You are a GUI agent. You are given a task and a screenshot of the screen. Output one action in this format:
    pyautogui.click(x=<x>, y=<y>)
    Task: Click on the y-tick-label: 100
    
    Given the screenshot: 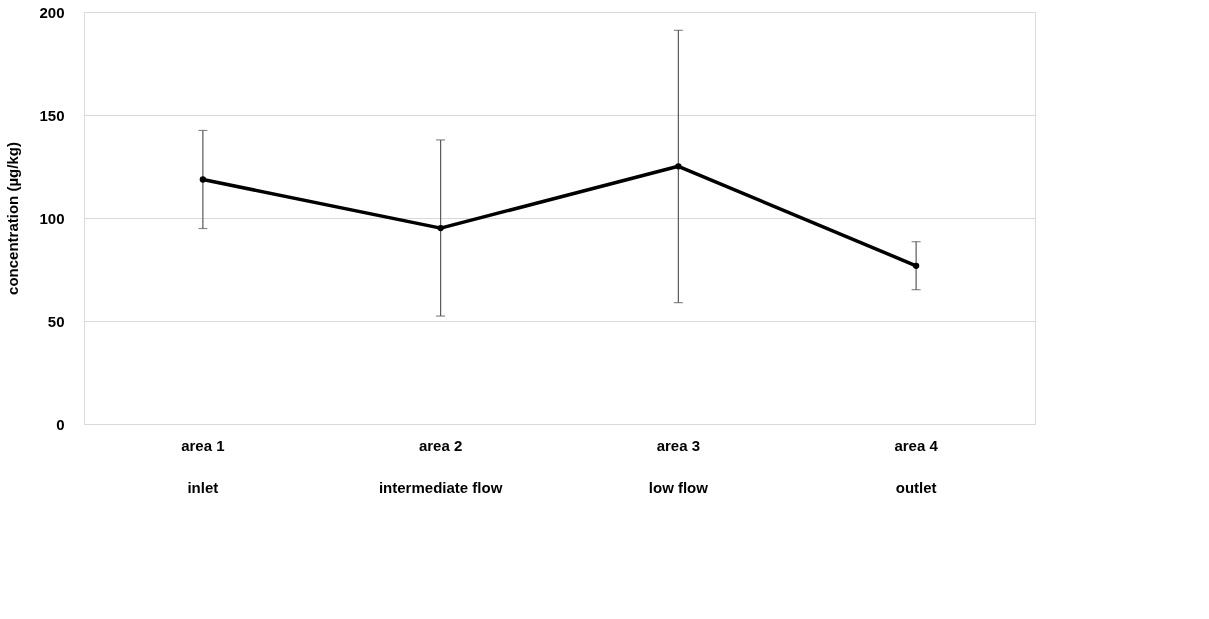 What is the action you would take?
    pyautogui.click(x=52, y=218)
    